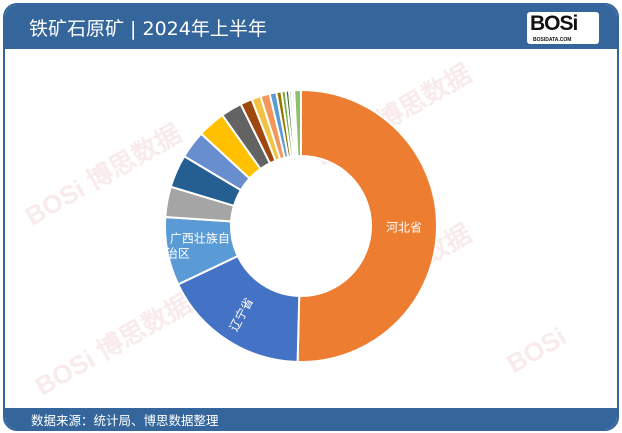  I want to click on slice-label: 广西壮族自治区, so click(198, 245).